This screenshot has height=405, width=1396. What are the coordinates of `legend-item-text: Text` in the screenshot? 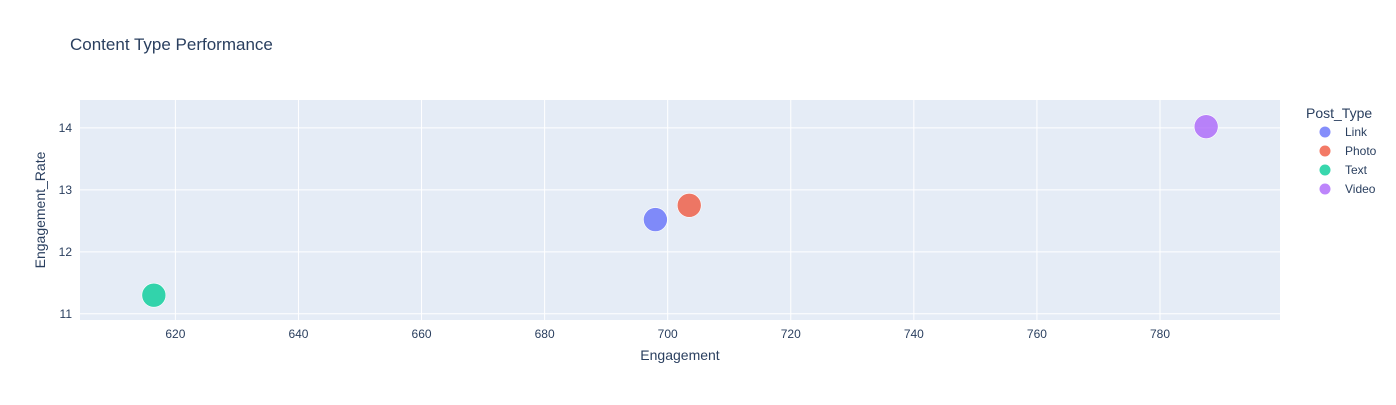 It's located at (1343, 170).